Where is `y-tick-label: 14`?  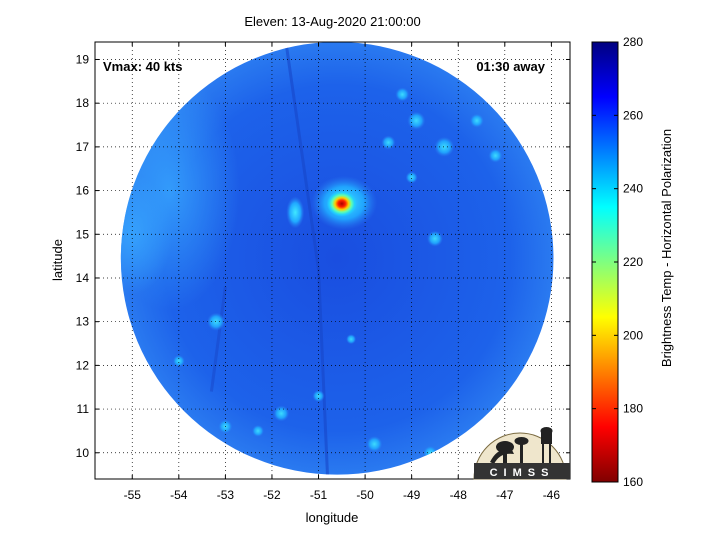
y-tick-label: 14 is located at coordinates (83, 278).